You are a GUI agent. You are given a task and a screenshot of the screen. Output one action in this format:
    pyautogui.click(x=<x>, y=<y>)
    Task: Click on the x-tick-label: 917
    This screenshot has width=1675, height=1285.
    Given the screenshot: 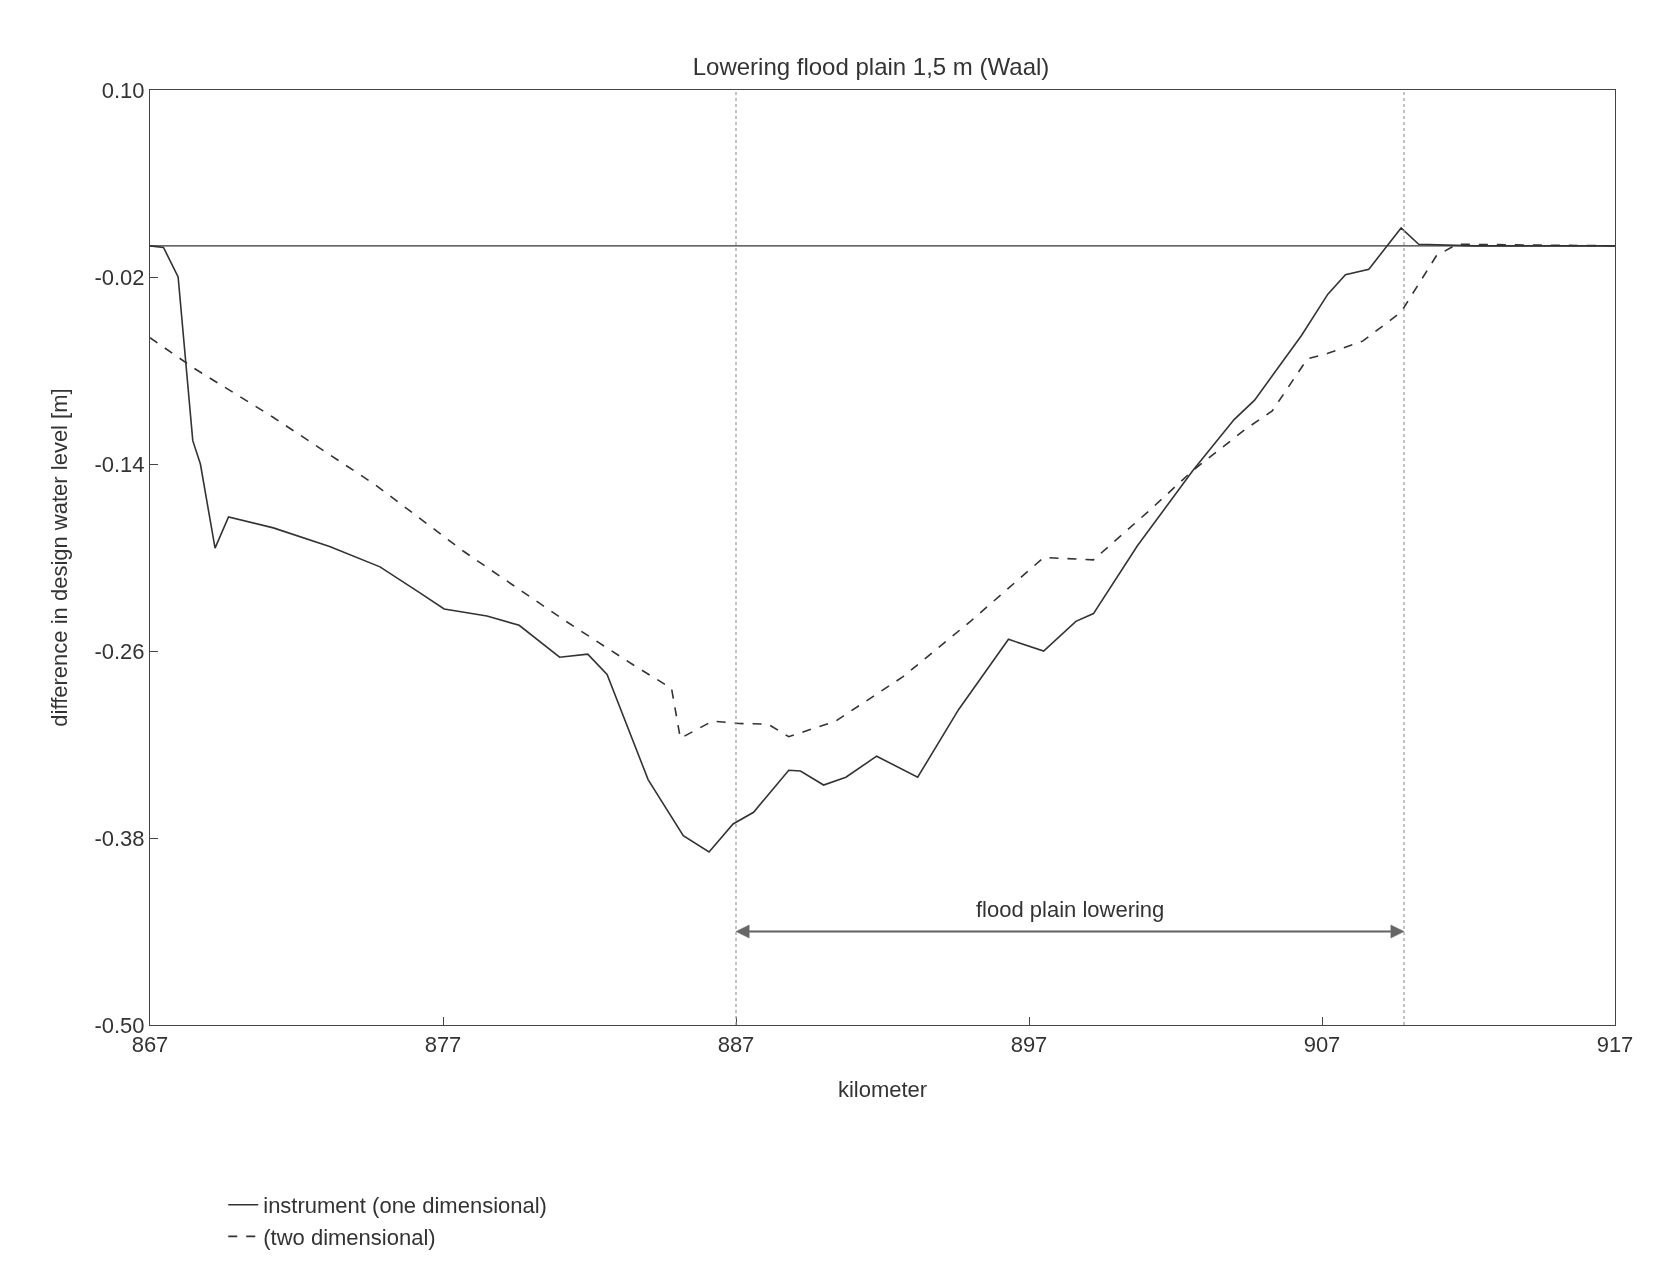 What is the action you would take?
    pyautogui.click(x=1615, y=1045)
    